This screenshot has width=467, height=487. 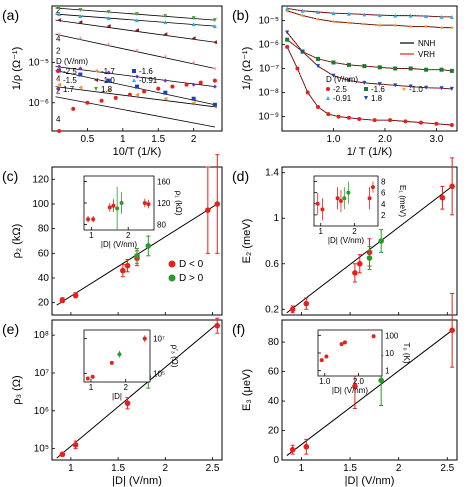 What do you see at coordinates (87, 139) in the screenshot?
I see `x-tick-label: 0.5` at bounding box center [87, 139].